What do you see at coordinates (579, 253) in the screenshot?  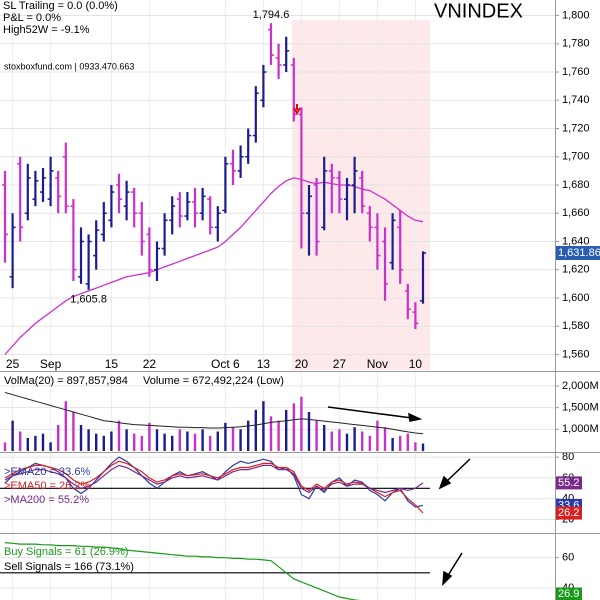 I see `last-value-label: 1,631.86` at bounding box center [579, 253].